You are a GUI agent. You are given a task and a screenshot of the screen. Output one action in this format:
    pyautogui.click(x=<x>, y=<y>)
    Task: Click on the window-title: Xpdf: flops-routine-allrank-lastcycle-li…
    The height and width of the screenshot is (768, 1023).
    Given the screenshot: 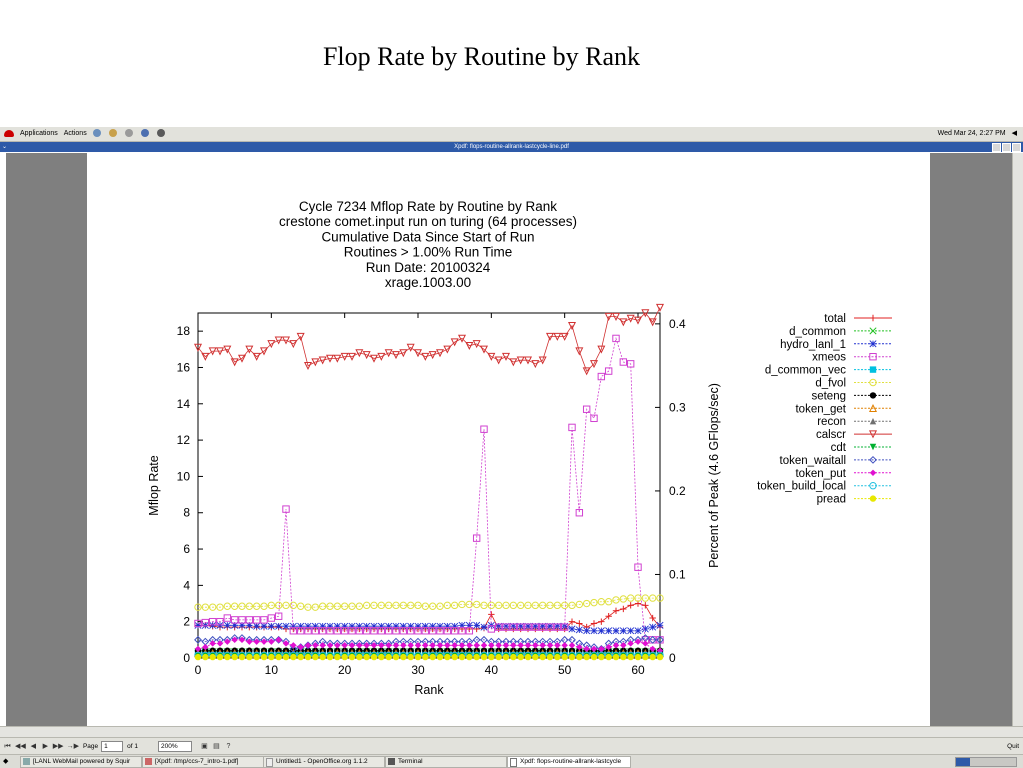 What is the action you would take?
    pyautogui.click(x=511, y=147)
    